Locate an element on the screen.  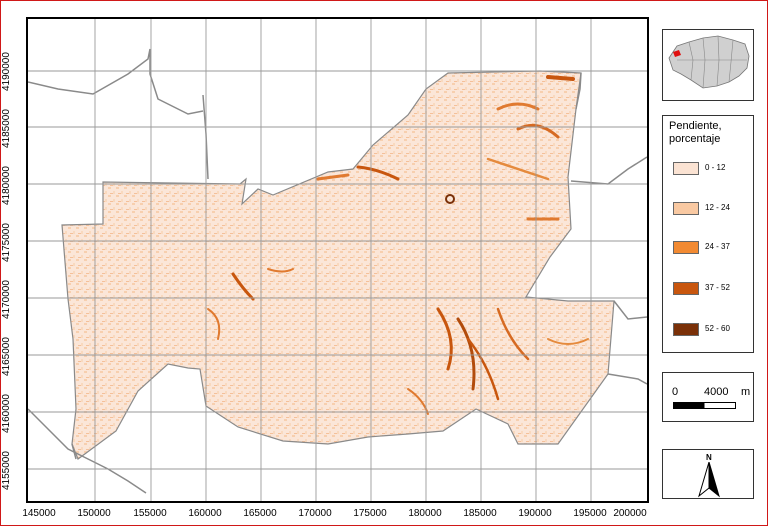
north-label: N is located at coordinates (709, 457).